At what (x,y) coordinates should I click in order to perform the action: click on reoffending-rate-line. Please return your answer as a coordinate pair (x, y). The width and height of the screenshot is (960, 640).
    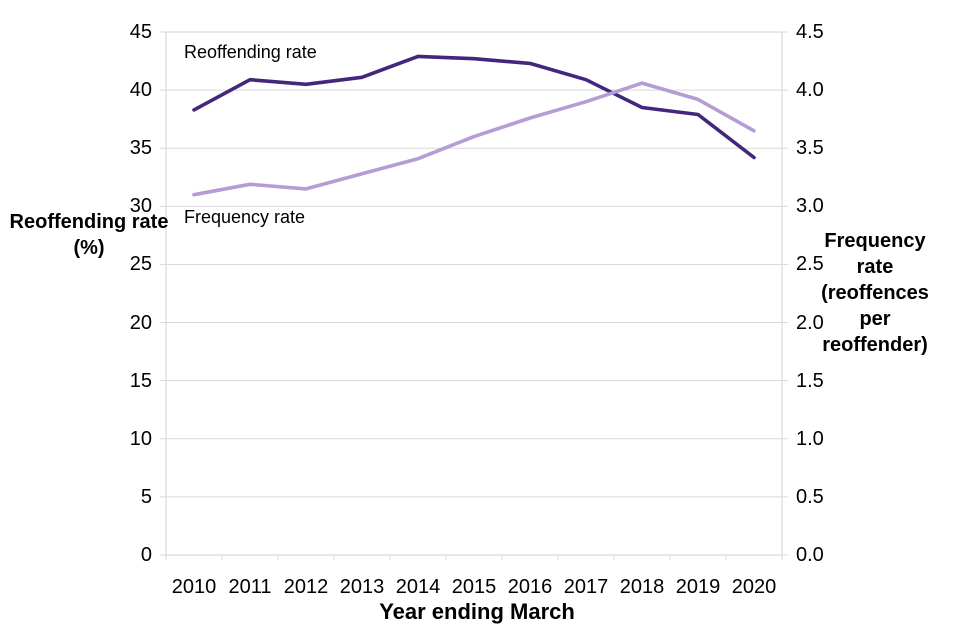
    Looking at the image, I should click on (474, 107).